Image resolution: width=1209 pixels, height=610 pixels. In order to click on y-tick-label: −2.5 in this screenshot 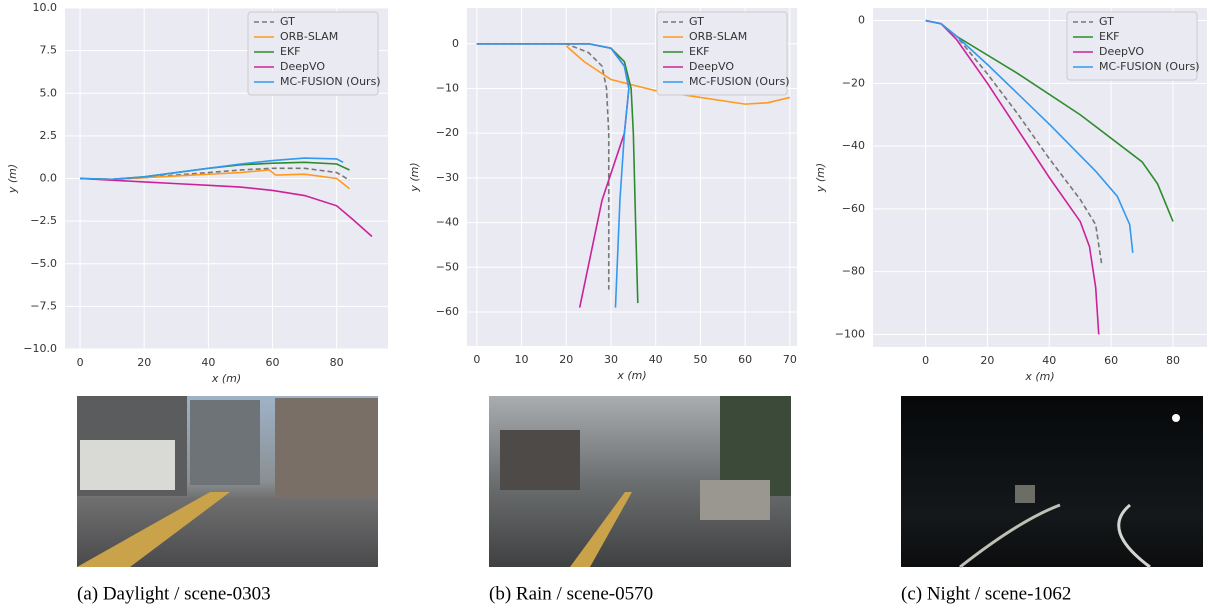, I will do `click(43, 220)`.